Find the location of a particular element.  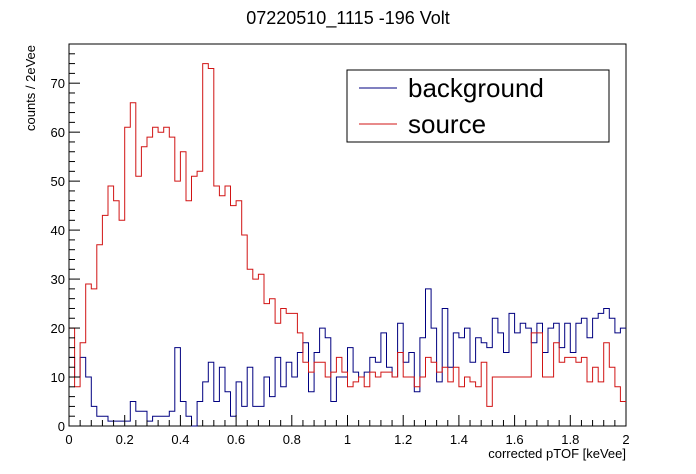

x-tick-label: 0.6 is located at coordinates (236, 439).